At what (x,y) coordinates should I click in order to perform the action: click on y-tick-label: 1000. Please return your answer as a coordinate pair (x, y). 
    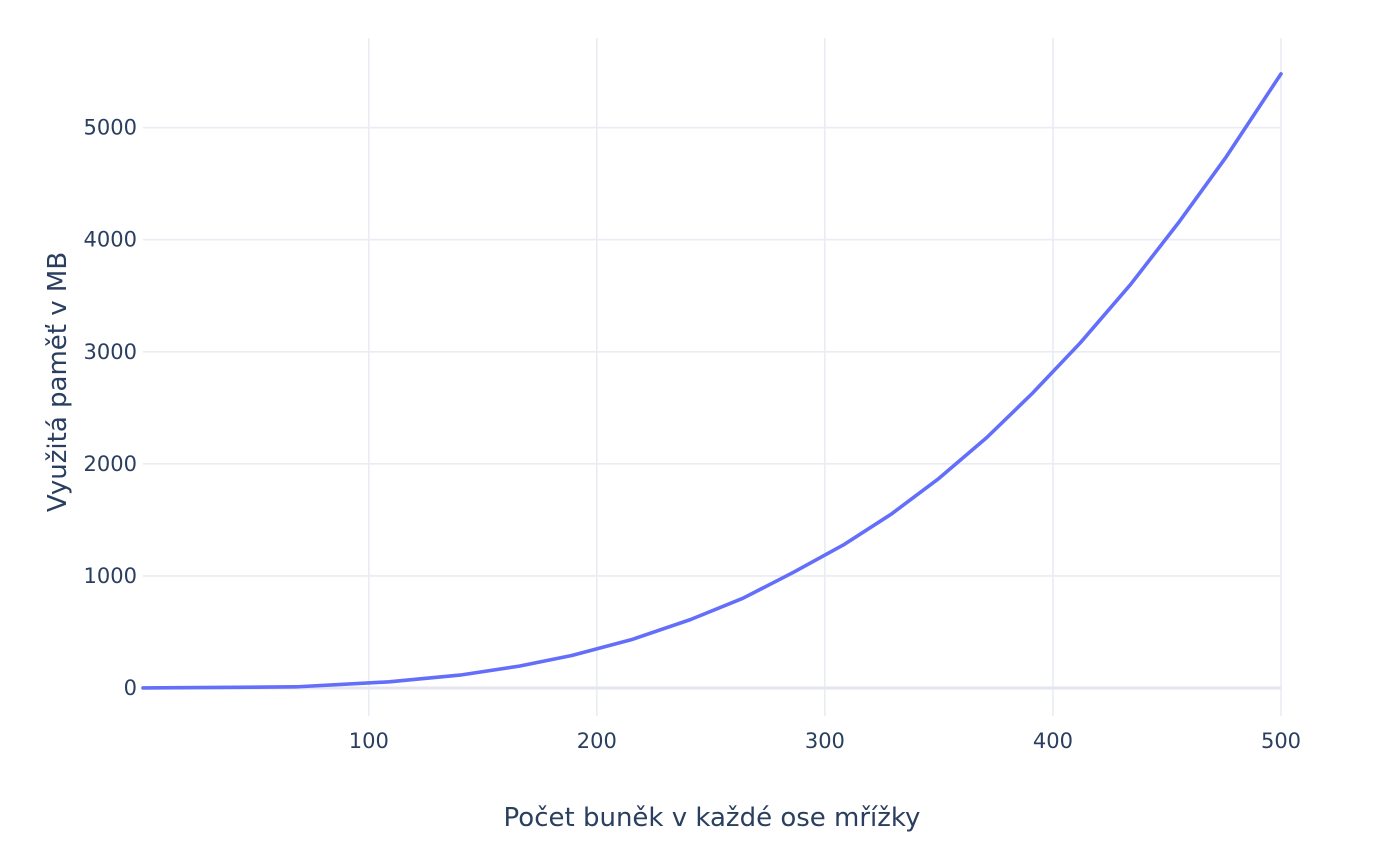
    Looking at the image, I should click on (110, 576).